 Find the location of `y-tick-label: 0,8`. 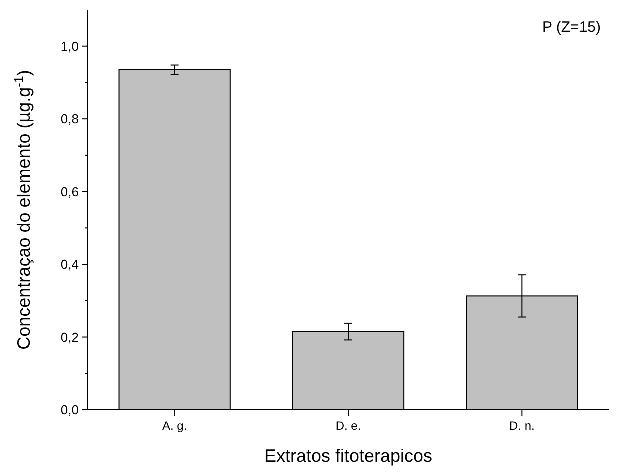

y-tick-label: 0,8 is located at coordinates (69, 119).